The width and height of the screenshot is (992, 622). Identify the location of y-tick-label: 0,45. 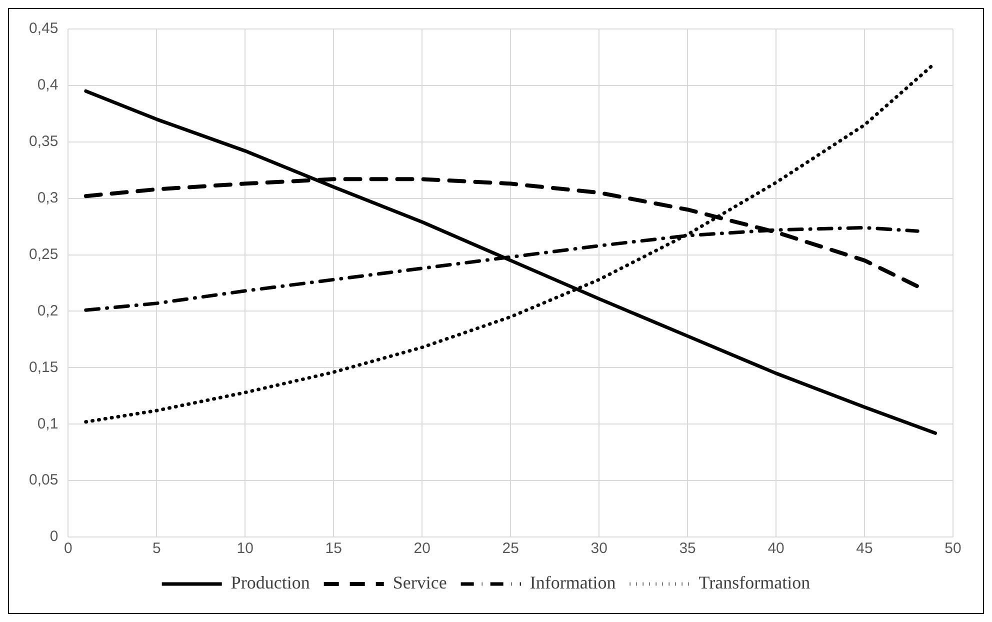
(43, 29).